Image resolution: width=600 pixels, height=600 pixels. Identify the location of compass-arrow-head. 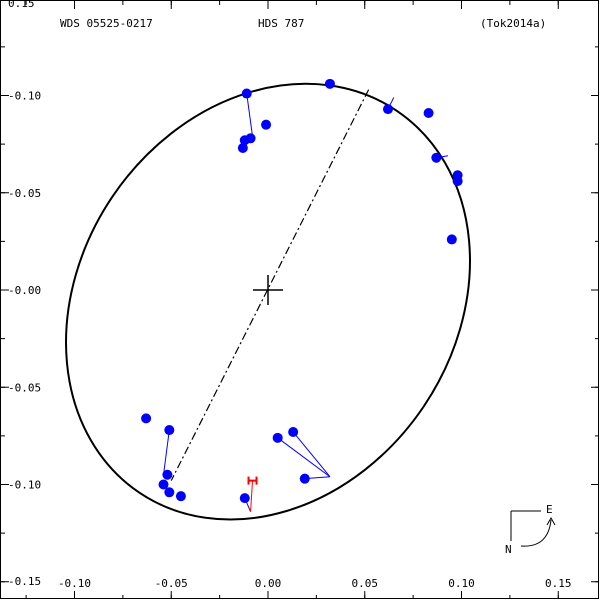
(551, 521).